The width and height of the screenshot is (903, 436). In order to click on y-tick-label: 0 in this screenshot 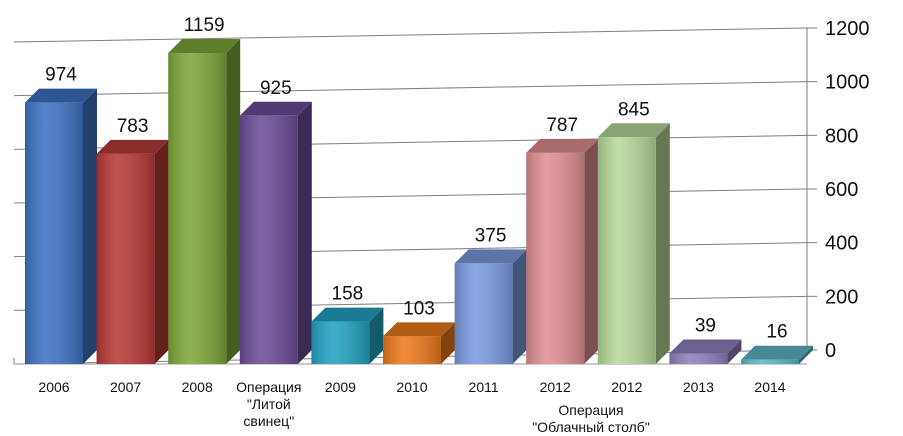, I will do `click(830, 351)`.